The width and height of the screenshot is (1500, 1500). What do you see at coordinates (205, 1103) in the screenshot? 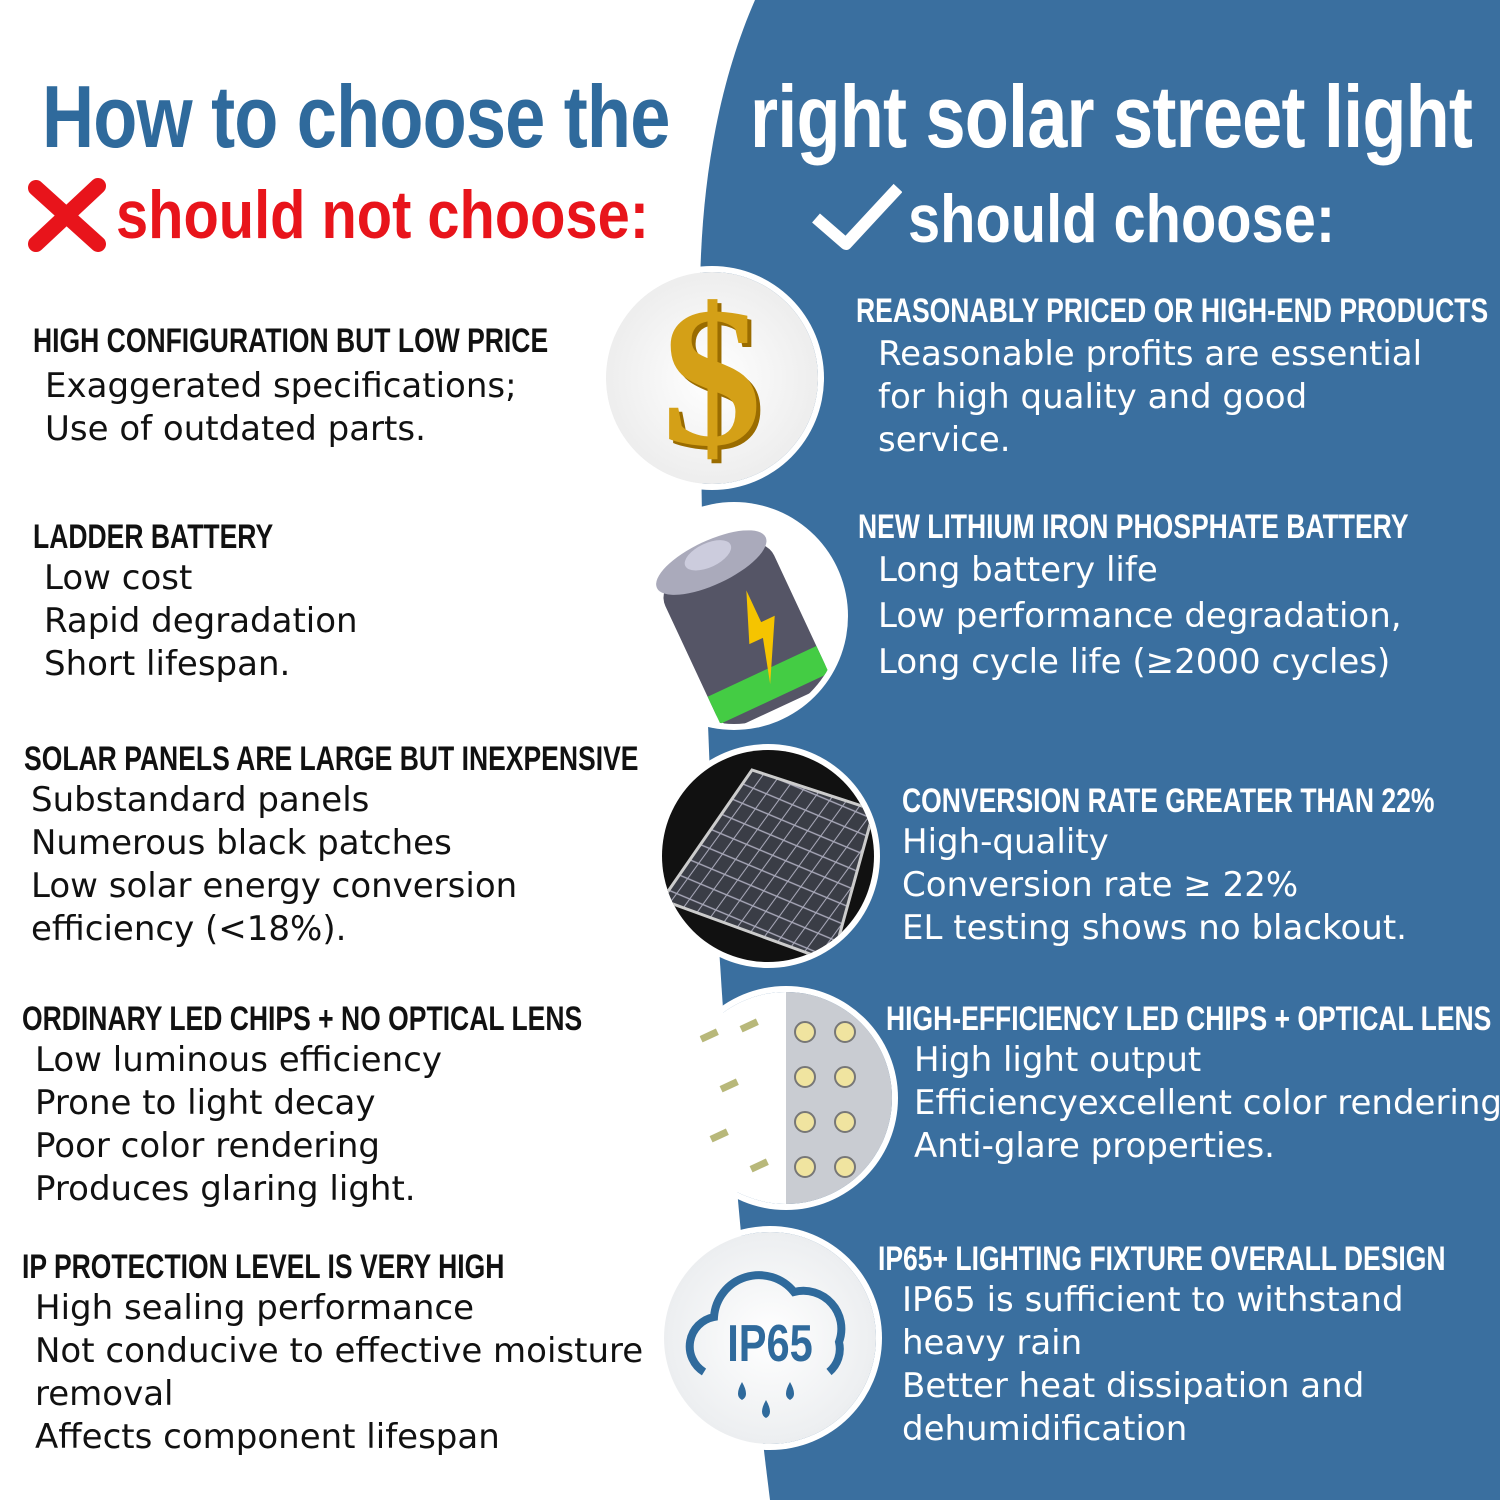
I see `bad-line: Prone to light decay` at bounding box center [205, 1103].